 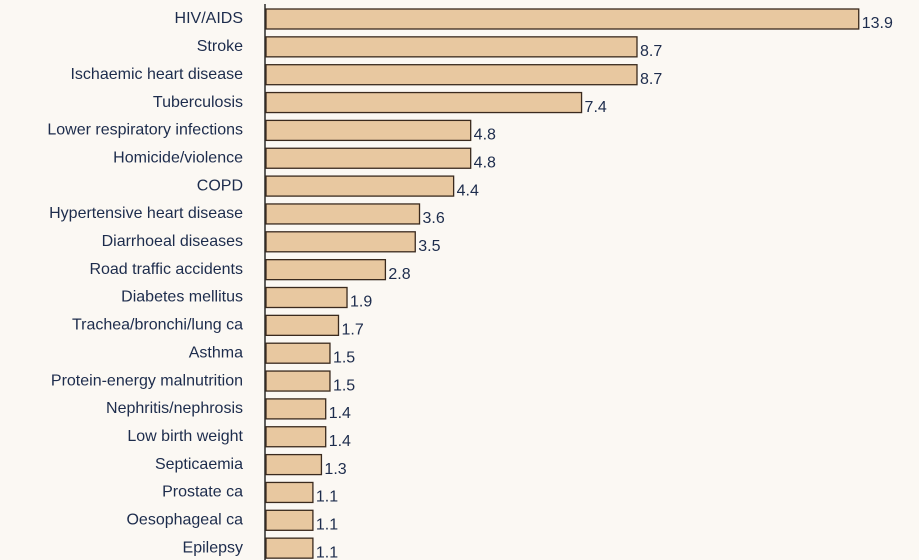 I want to click on y-tick-label: Diabetes mellitus, so click(x=182, y=297).